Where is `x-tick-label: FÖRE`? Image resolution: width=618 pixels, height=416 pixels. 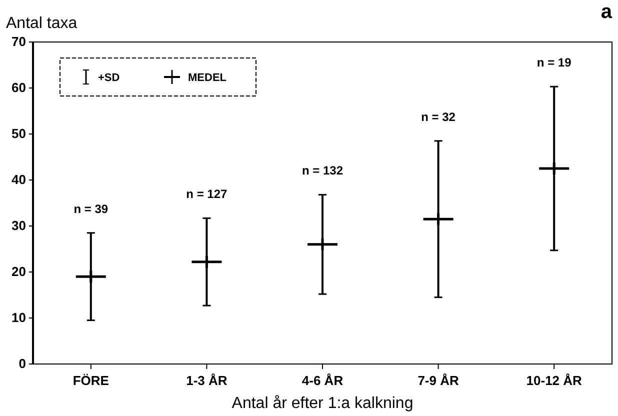
x-tick-label: FÖRE is located at coordinates (91, 380).